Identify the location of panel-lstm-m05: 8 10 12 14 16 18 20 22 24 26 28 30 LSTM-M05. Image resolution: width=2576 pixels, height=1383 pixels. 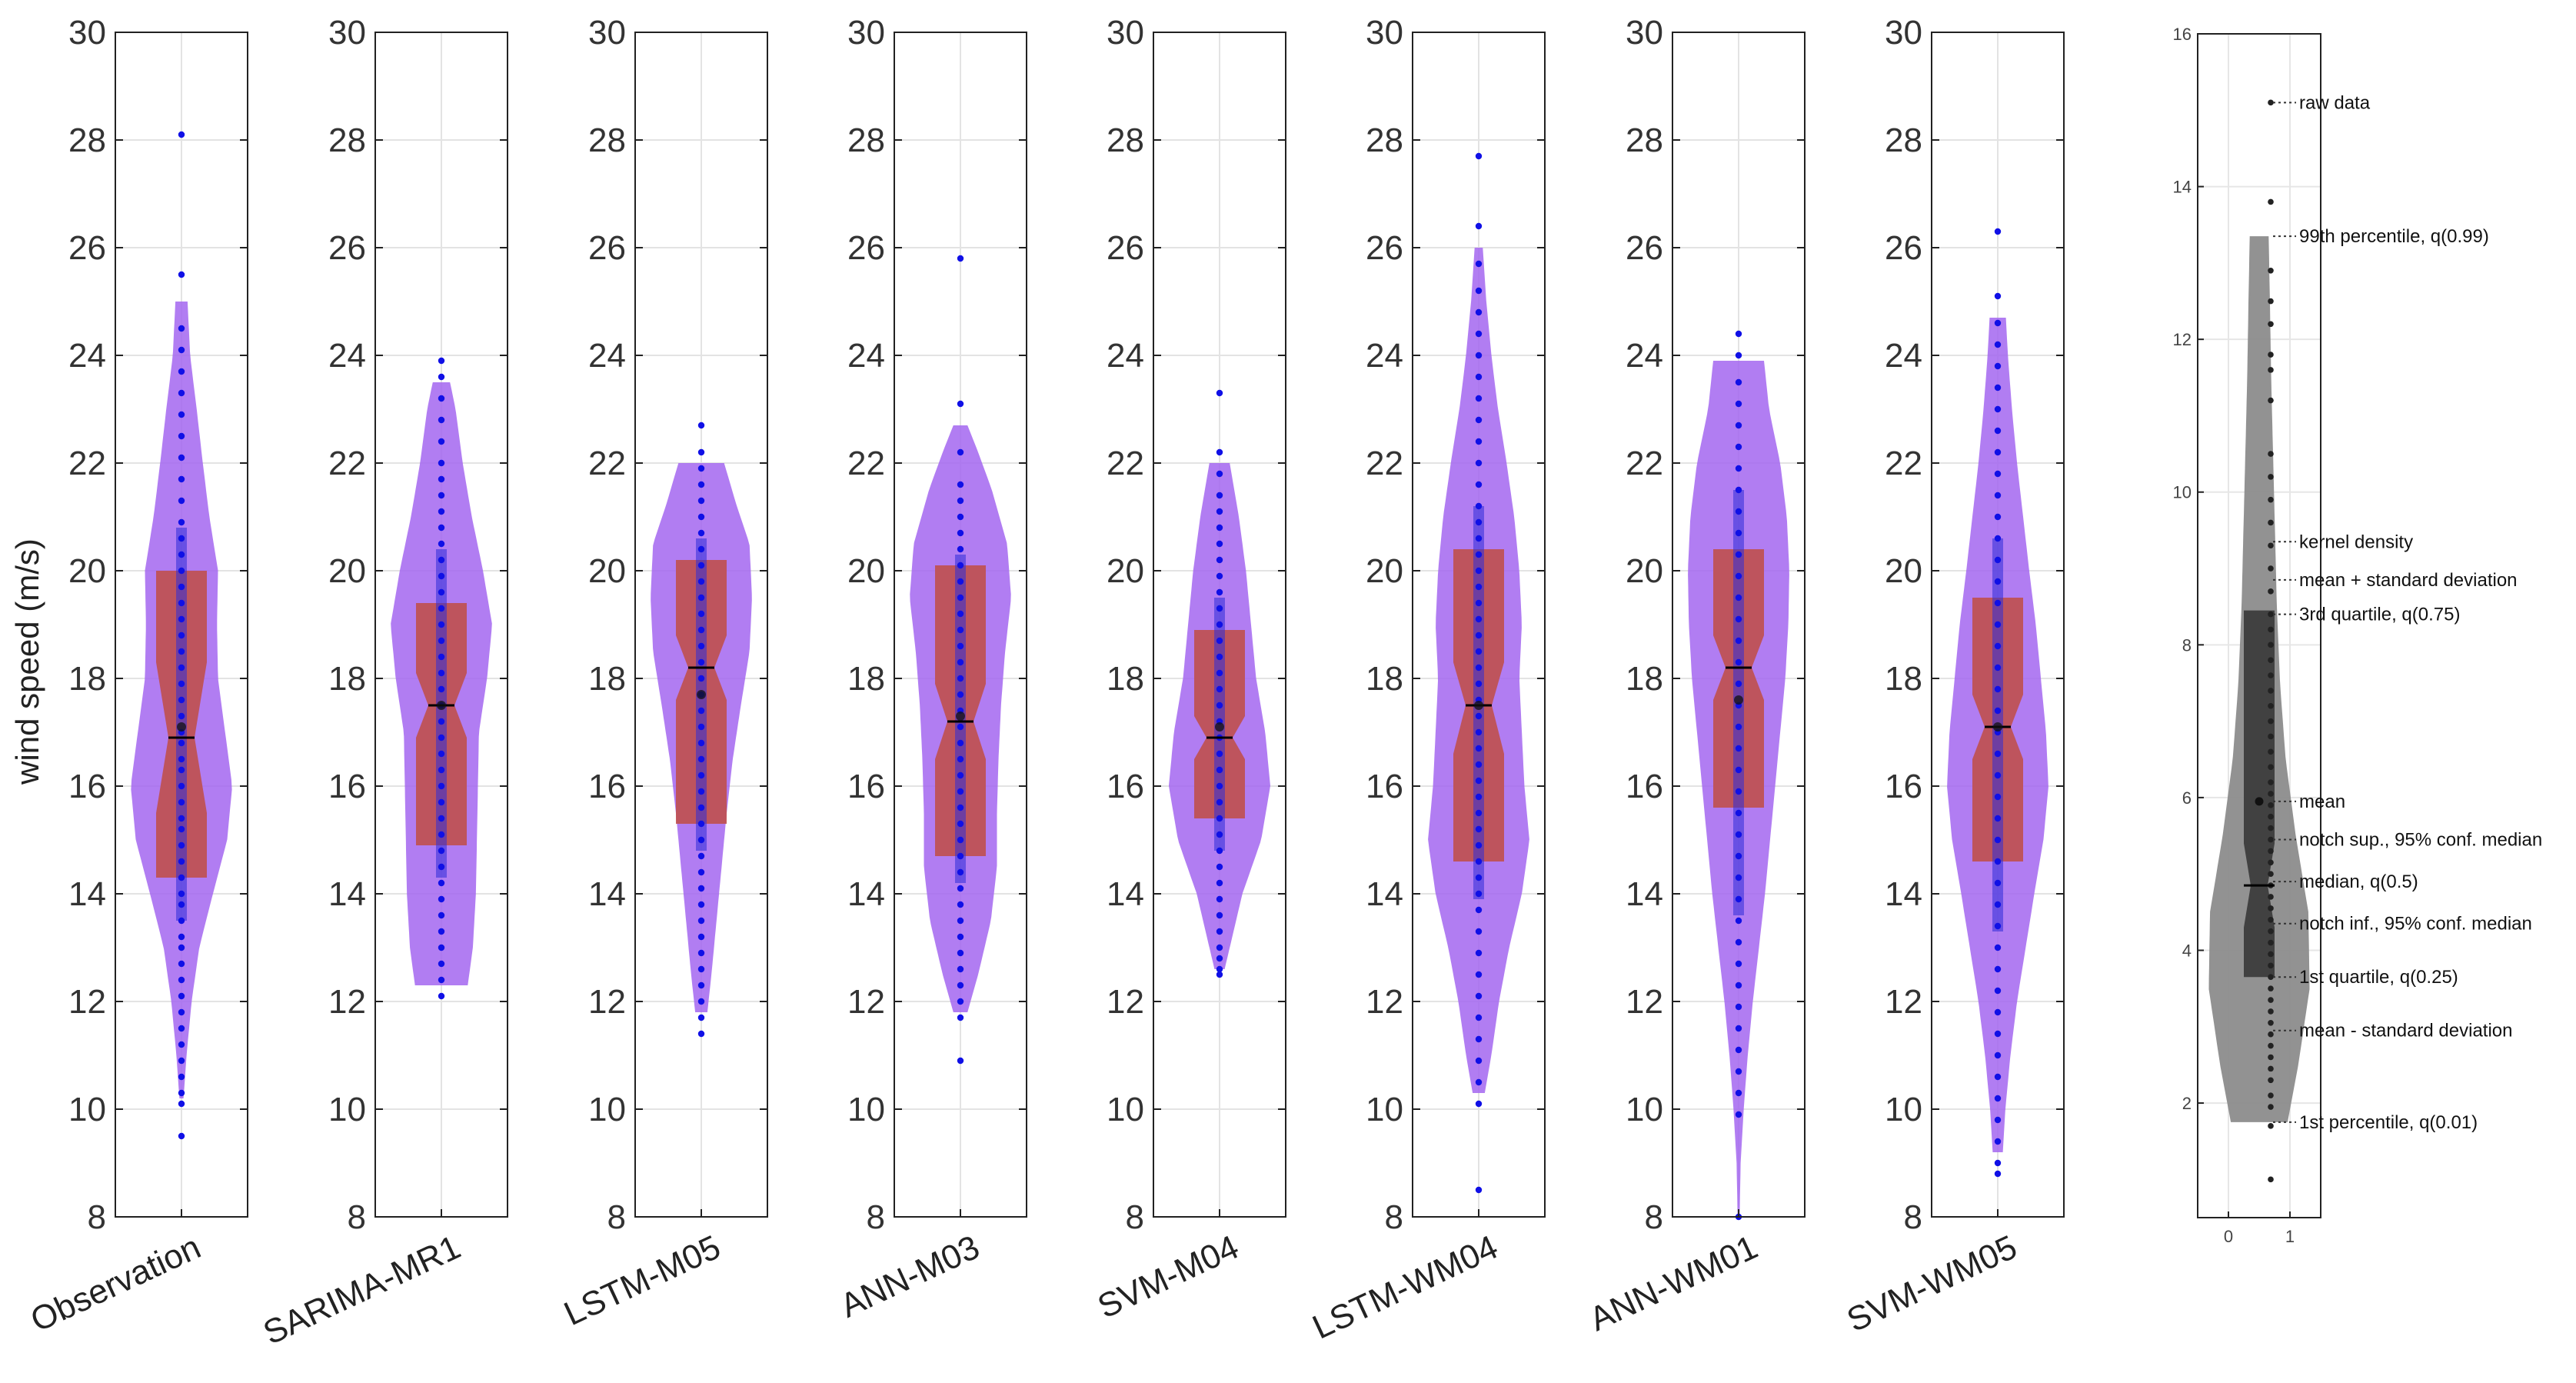
(663, 673).